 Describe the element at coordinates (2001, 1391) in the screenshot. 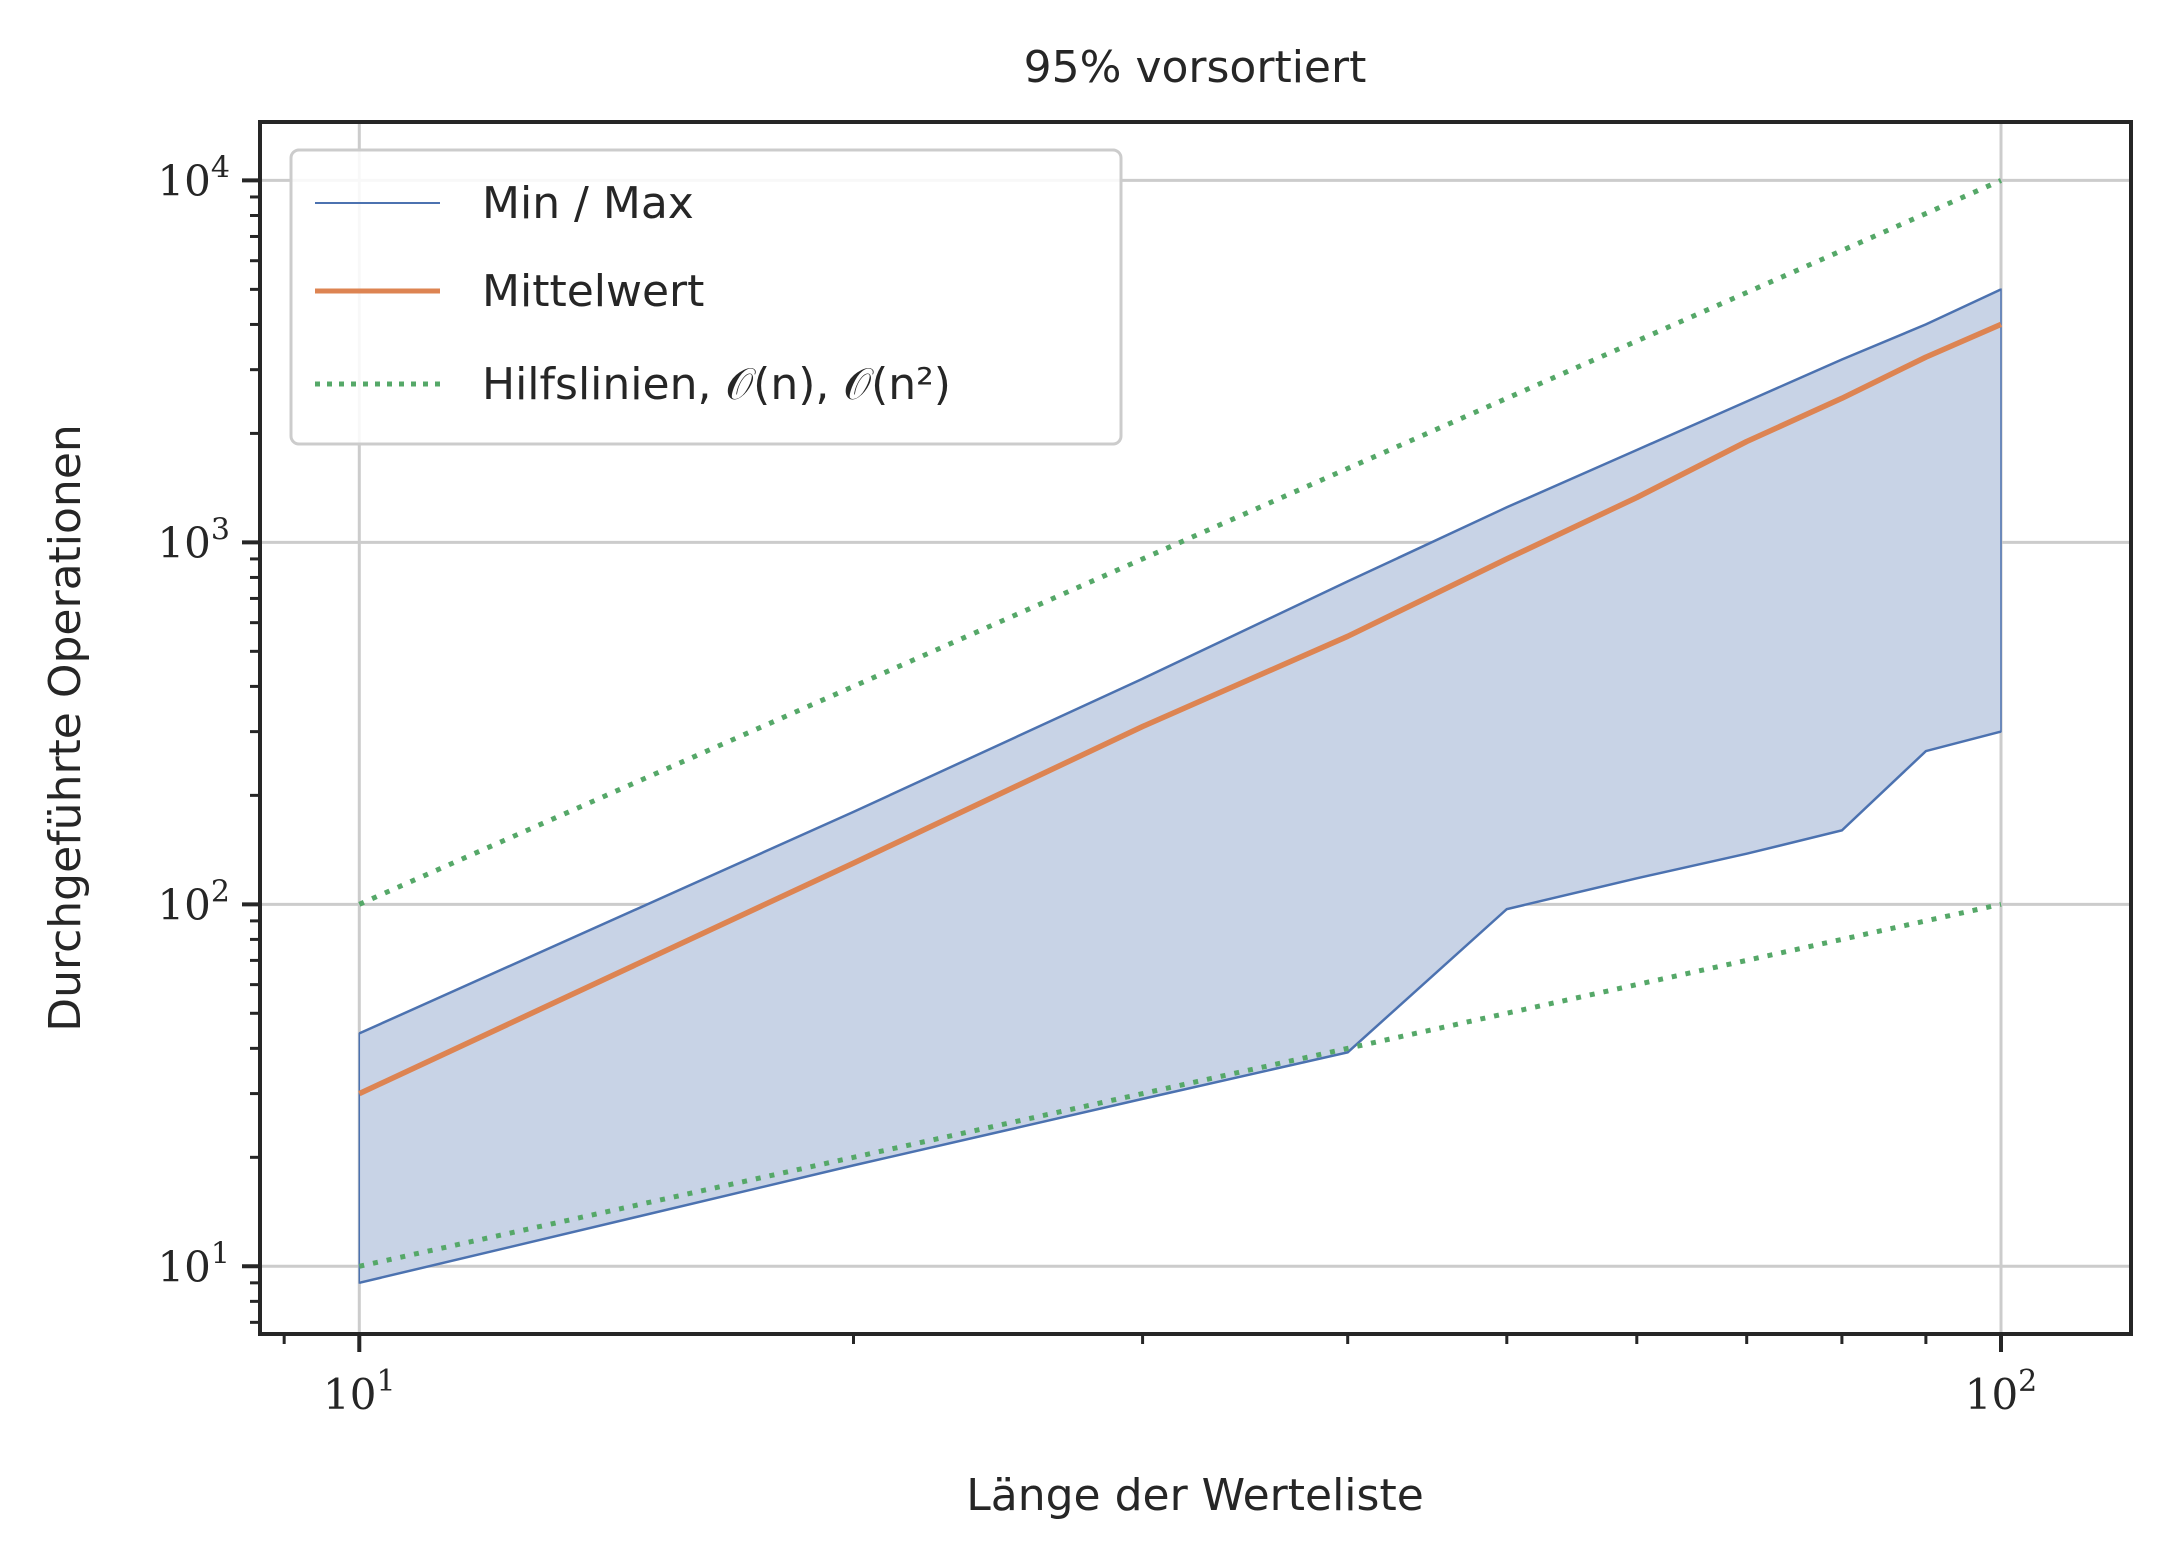

I see `x-tick-label-1: 102` at that location.